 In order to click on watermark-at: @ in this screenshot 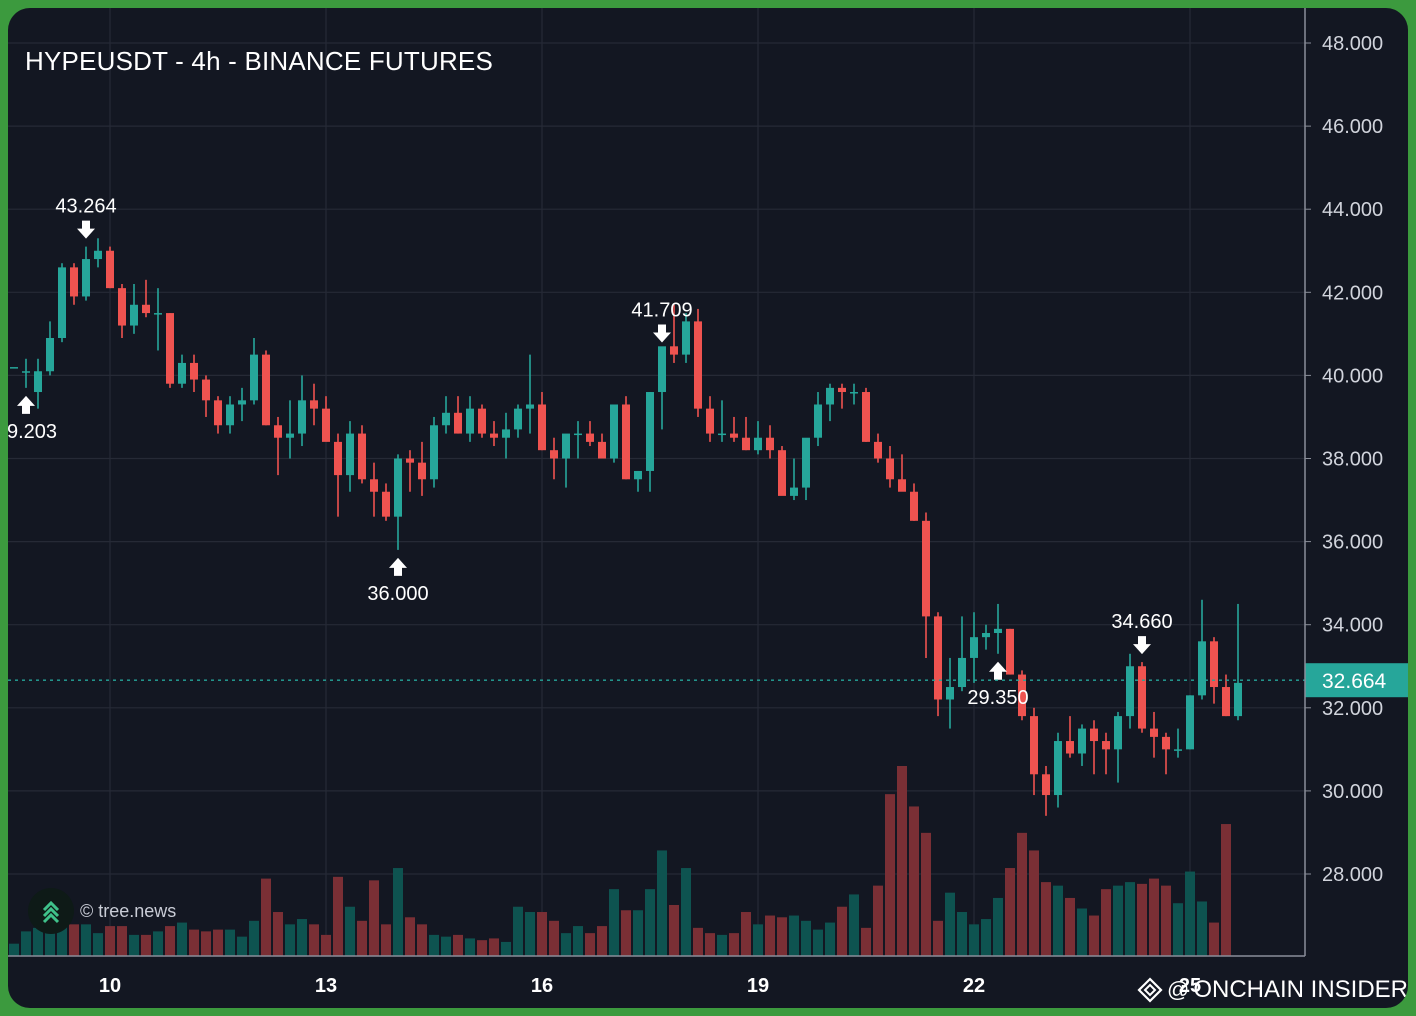, I will do `click(1178, 989)`.